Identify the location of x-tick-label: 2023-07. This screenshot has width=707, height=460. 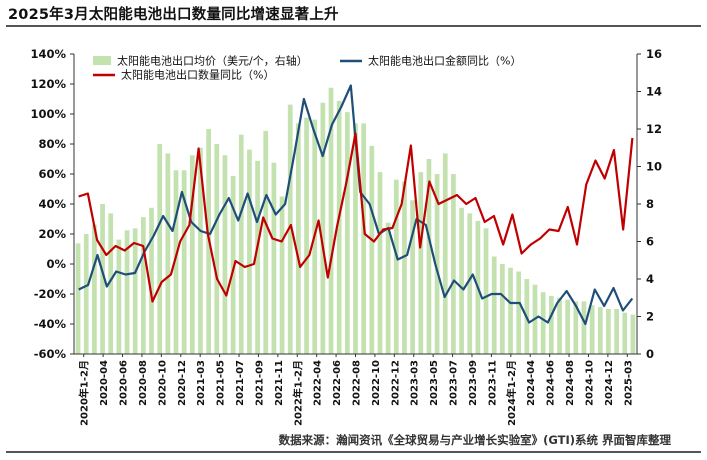
(454, 383).